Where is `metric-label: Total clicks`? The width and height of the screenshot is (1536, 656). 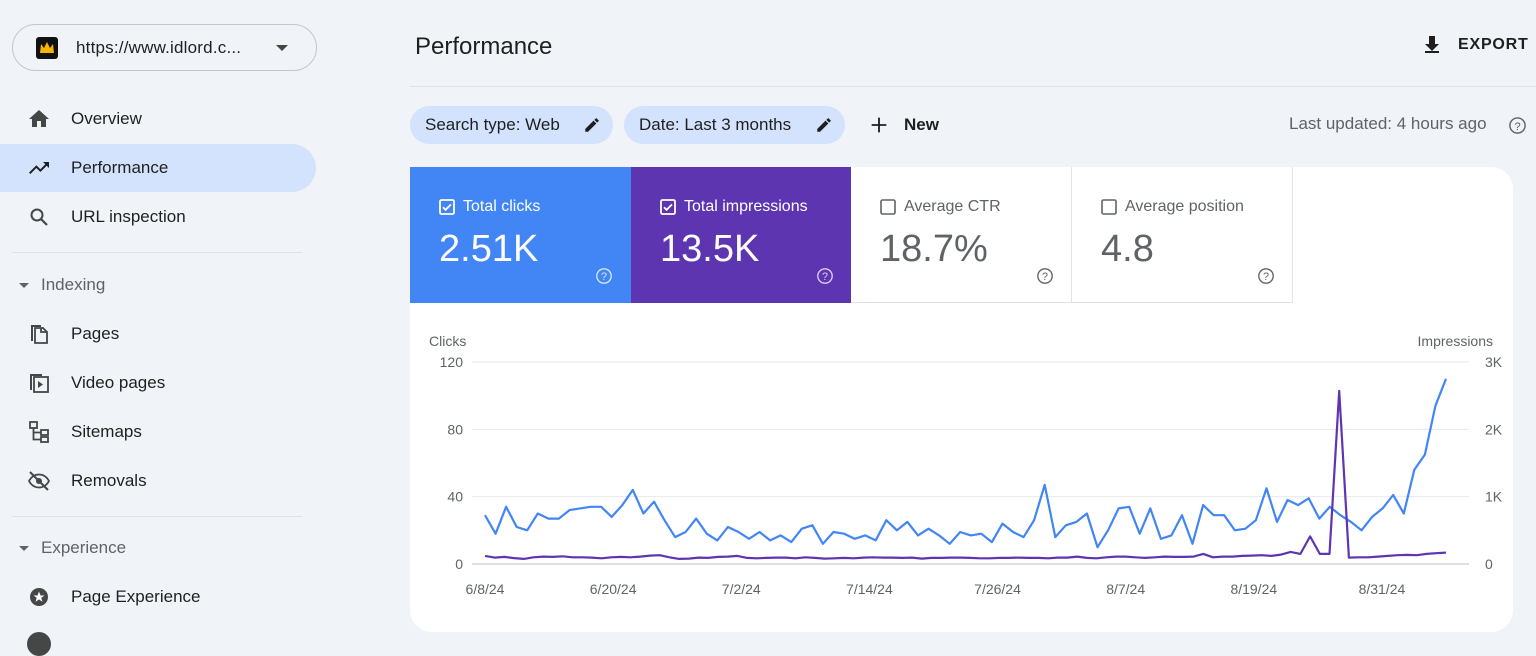
metric-label: Total clicks is located at coordinates (502, 206).